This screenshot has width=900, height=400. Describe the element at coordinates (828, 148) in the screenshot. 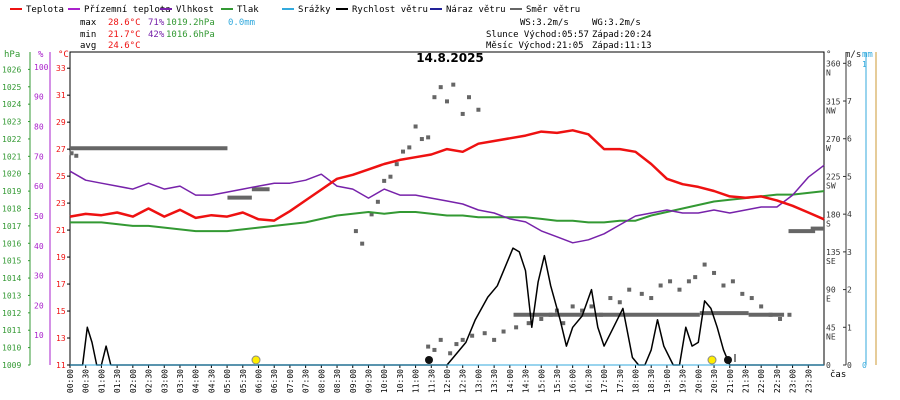

I see `tick-dir-name: W` at that location.